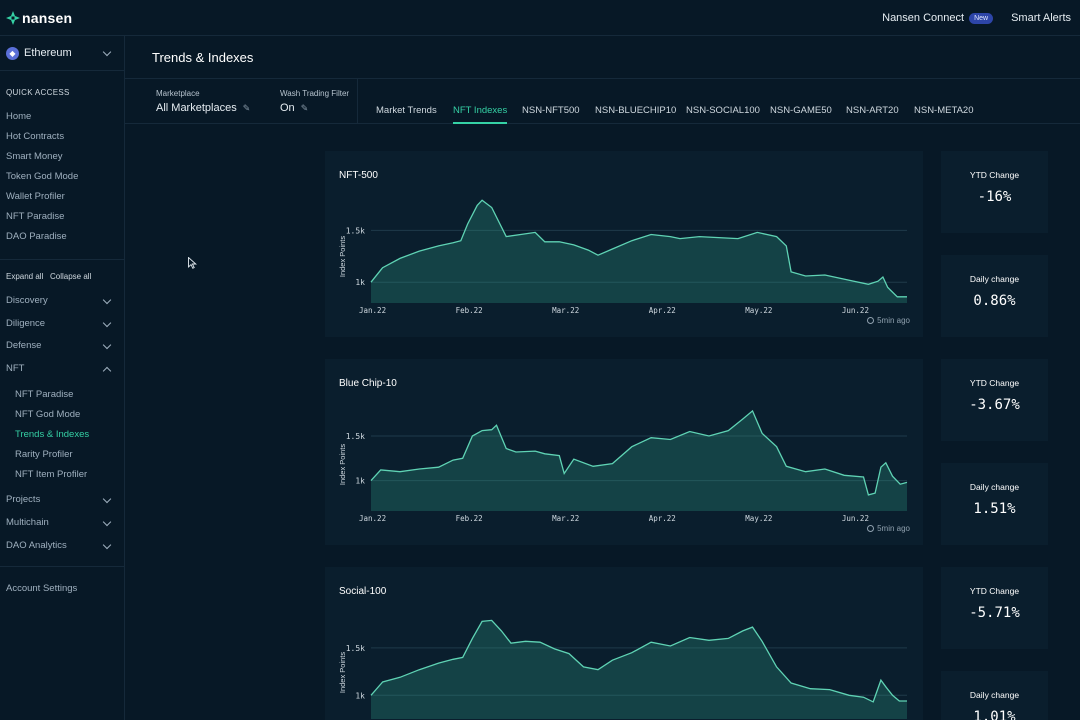 This screenshot has width=1080, height=720. What do you see at coordinates (62, 325) in the screenshot?
I see `sidebar-section-diligence: Diligence` at bounding box center [62, 325].